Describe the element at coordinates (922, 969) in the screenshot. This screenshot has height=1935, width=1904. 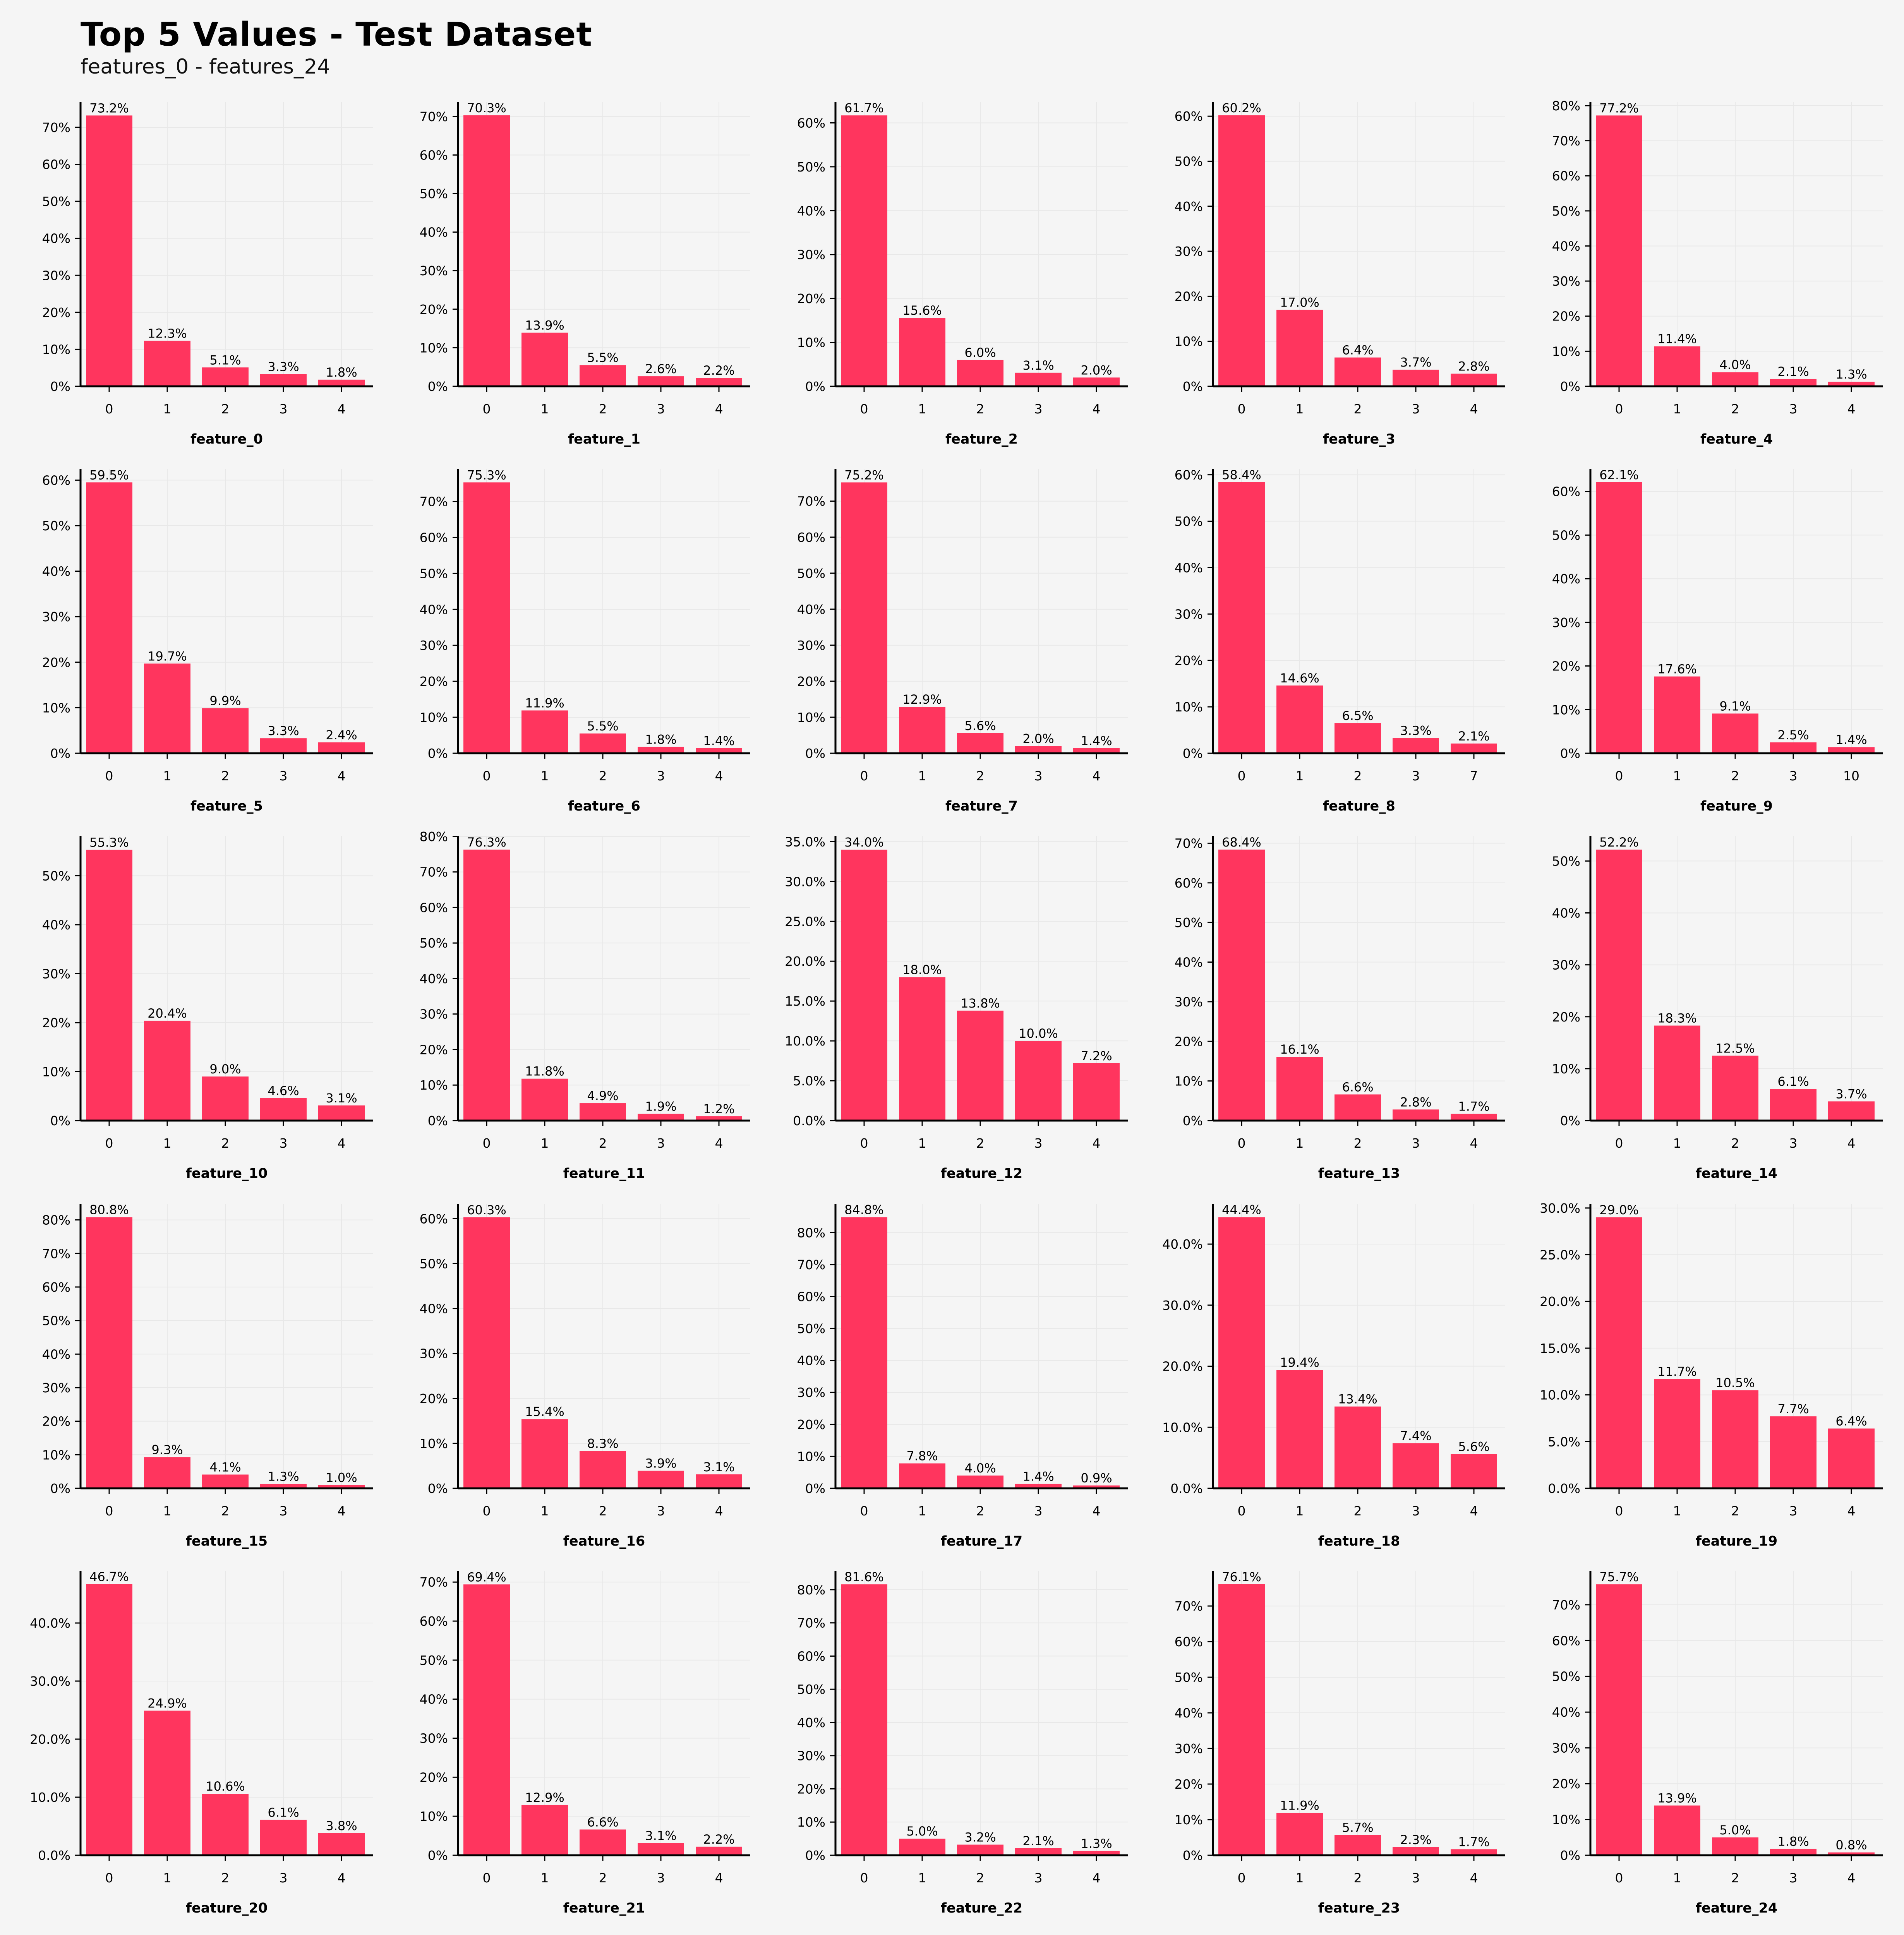
I see `data-label: 18.0%` at that location.